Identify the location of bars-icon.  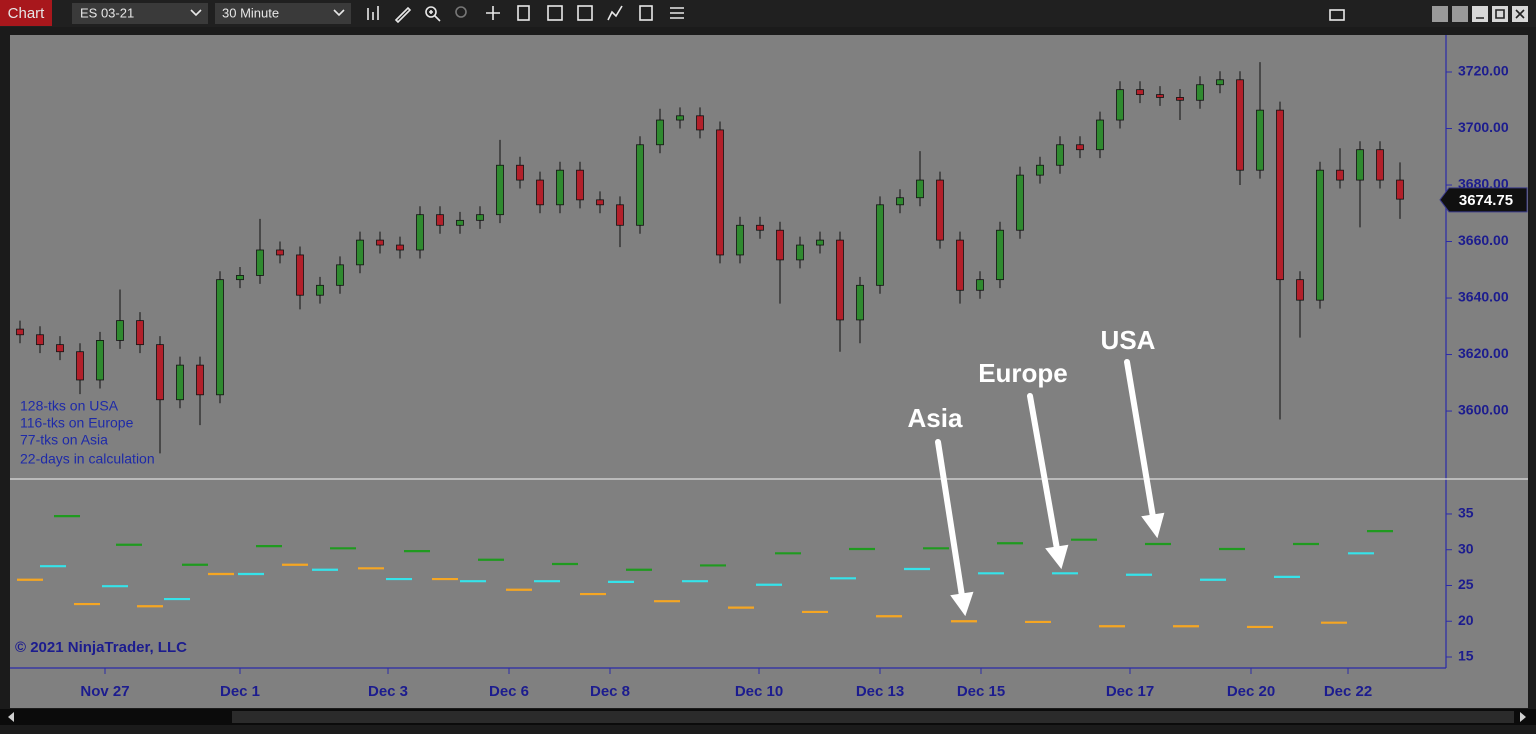
(373, 13).